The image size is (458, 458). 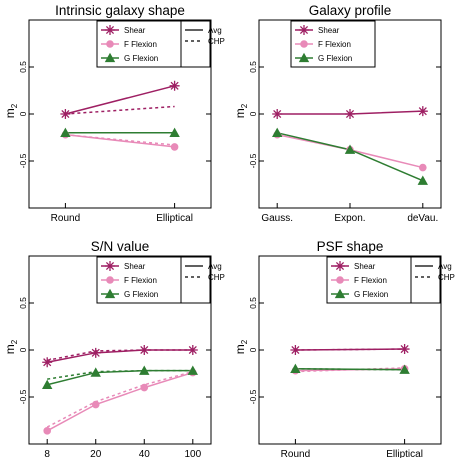 I want to click on x-tick-label: Gauss., so click(x=277, y=218).